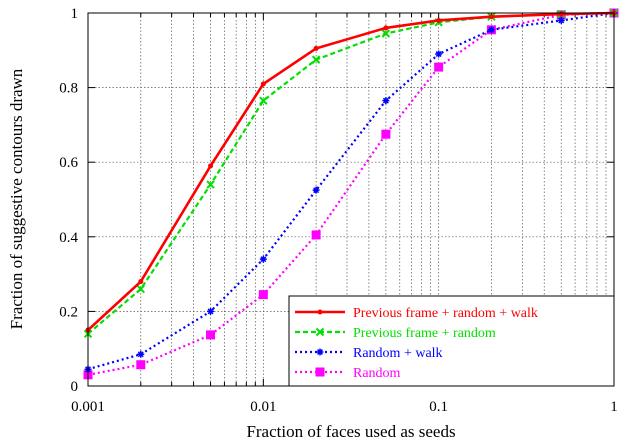 Image resolution: width=626 pixels, height=444 pixels. What do you see at coordinates (377, 373) in the screenshot?
I see `legend-label: Random` at bounding box center [377, 373].